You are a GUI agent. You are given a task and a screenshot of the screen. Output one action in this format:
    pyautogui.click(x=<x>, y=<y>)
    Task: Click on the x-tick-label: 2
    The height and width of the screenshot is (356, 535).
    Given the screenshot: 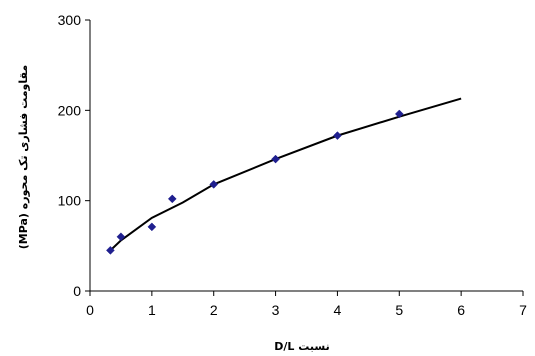 What is the action you would take?
    pyautogui.click(x=214, y=310)
    